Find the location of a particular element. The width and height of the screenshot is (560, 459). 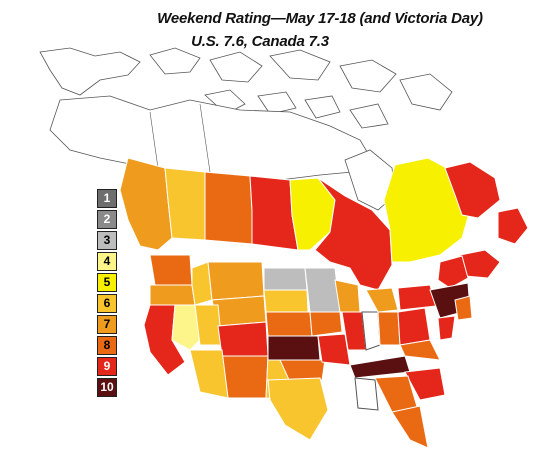

legend-swatch-5: 5 is located at coordinates (107, 282).